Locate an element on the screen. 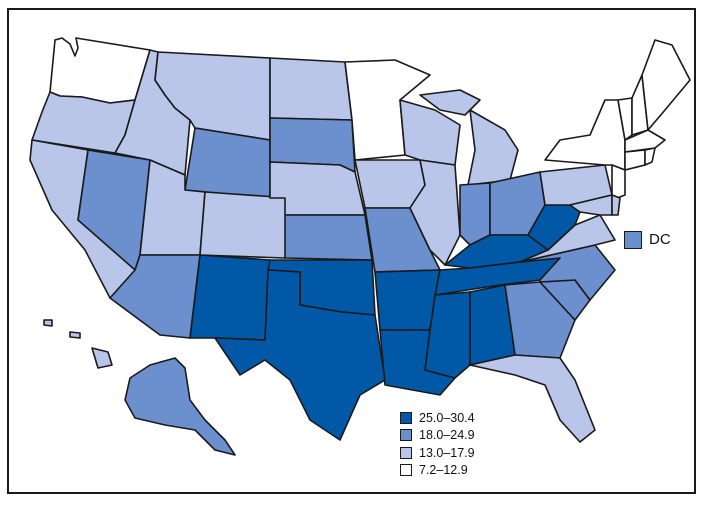 This screenshot has width=712, height=506. state-WA is located at coordinates (100, 70).